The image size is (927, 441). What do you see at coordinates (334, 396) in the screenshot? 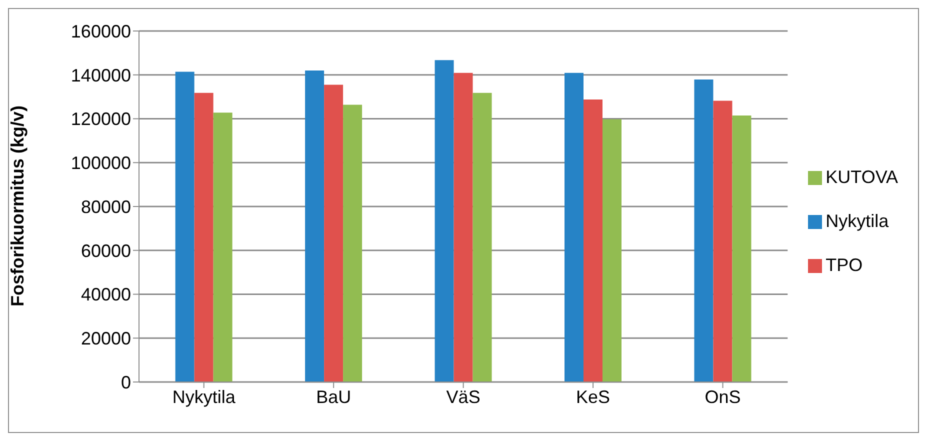
I see `x-tick-label: BaU` at bounding box center [334, 396].